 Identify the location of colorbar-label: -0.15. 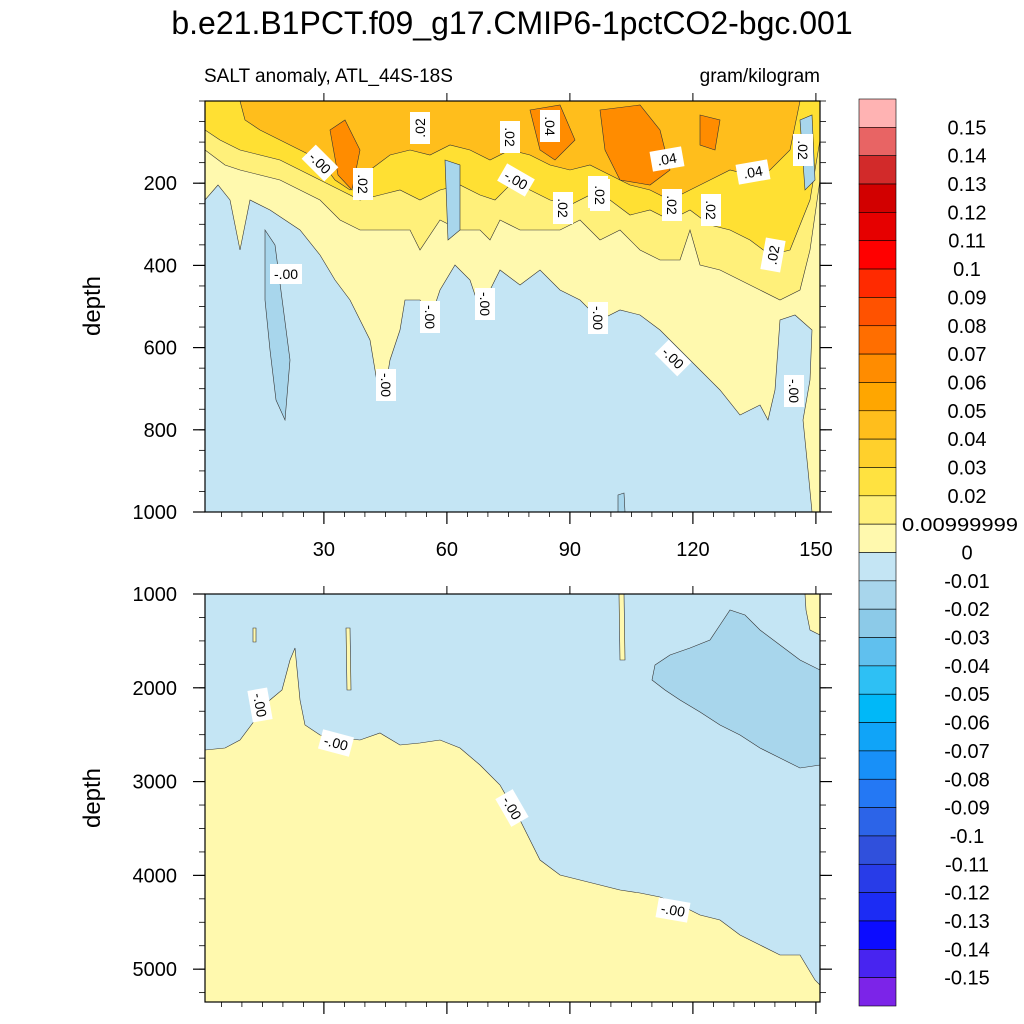
(967, 979).